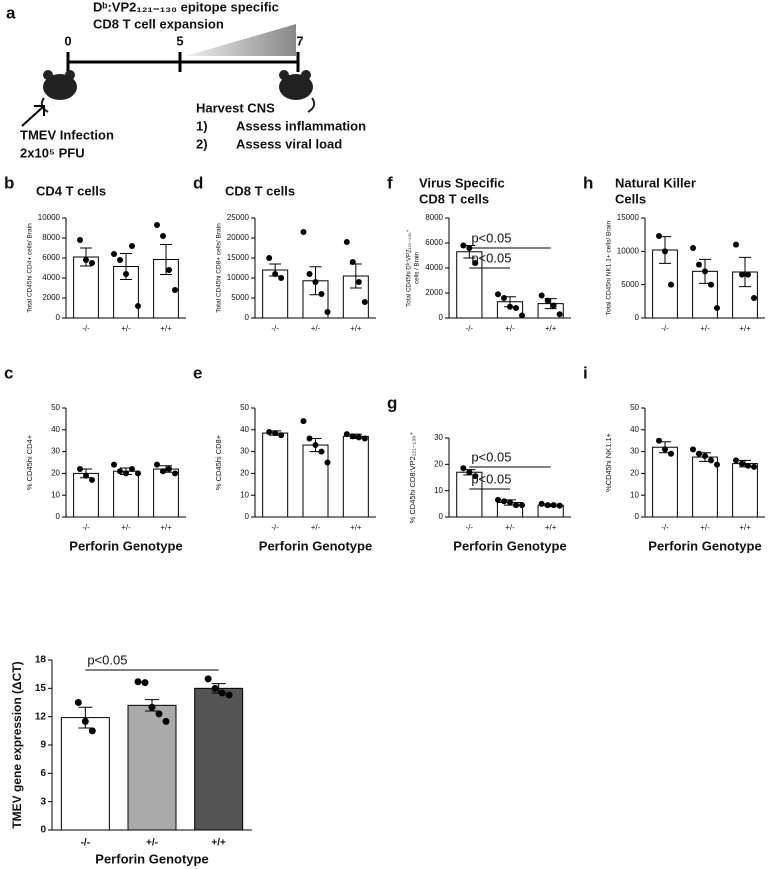 The width and height of the screenshot is (778, 869). I want to click on y-axis-label: % CD45hi CD8:VP2₁₂₁₋₁₃₀⁺, so click(412, 478).